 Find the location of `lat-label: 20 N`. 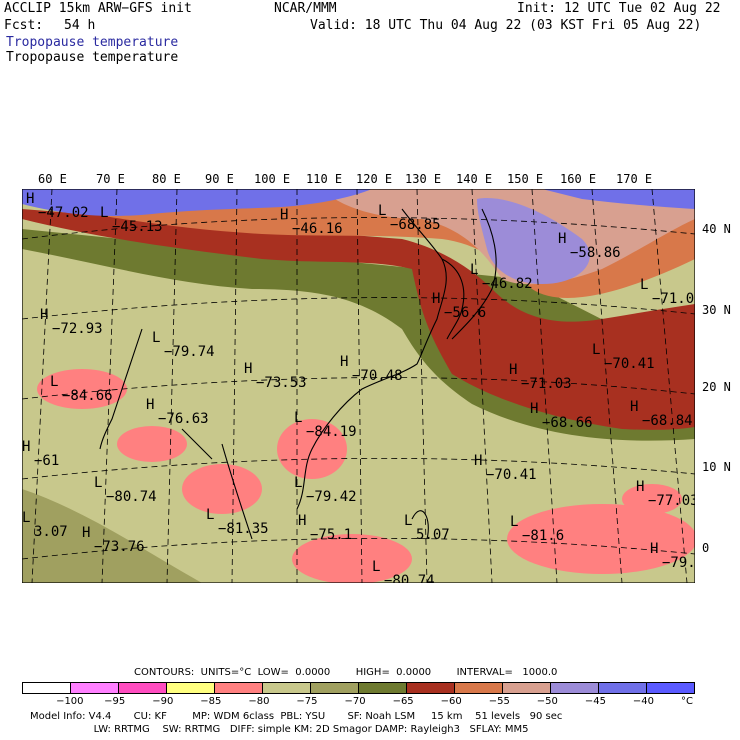

lat-label: 20 N is located at coordinates (716, 387).